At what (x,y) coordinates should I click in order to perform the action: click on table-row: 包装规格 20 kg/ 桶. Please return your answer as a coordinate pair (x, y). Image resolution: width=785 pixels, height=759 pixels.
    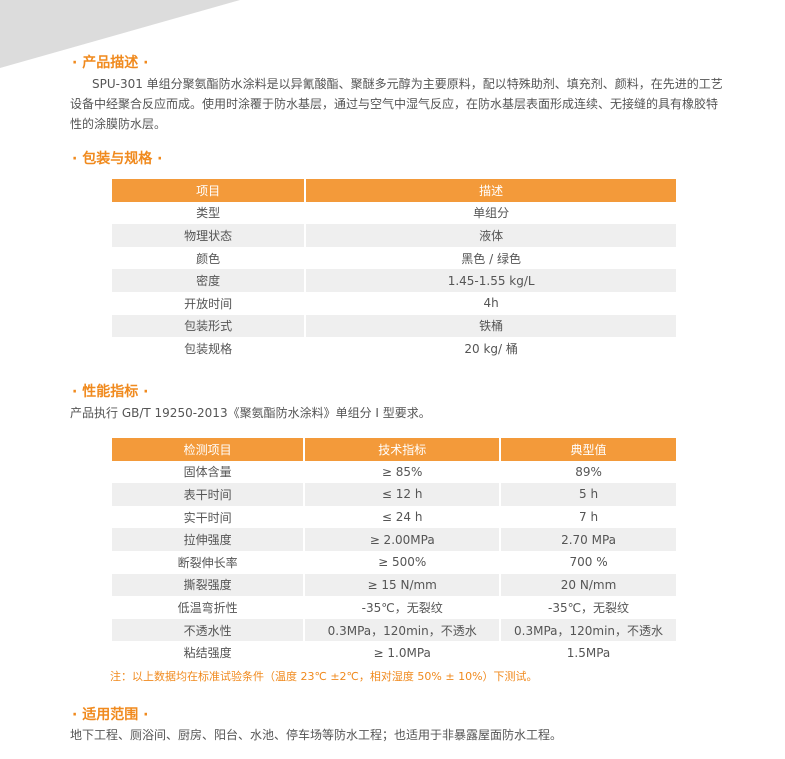
    Looking at the image, I should click on (394, 348).